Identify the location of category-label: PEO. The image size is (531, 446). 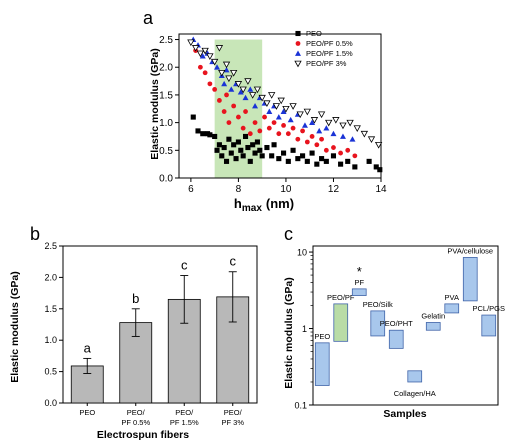
(87, 412).